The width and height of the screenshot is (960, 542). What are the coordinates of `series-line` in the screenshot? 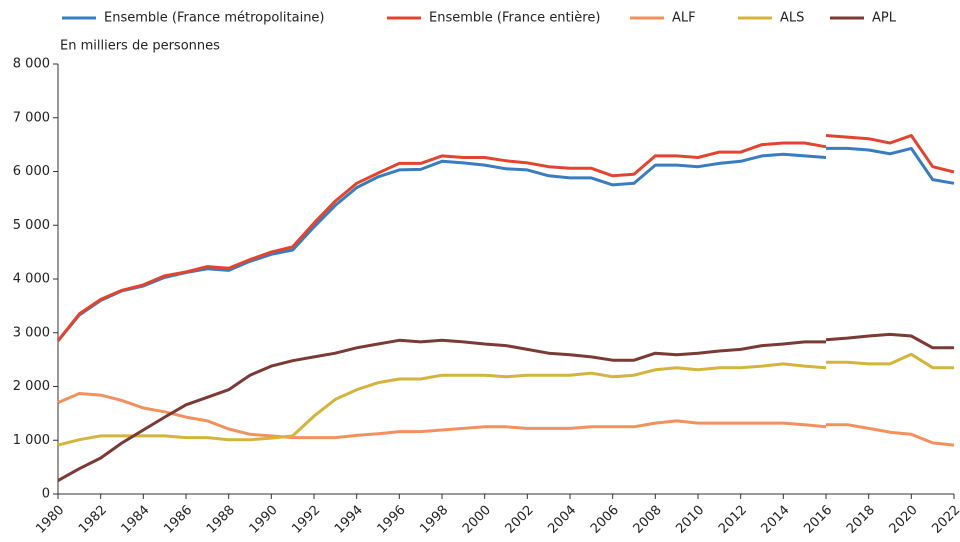 It's located at (506, 419).